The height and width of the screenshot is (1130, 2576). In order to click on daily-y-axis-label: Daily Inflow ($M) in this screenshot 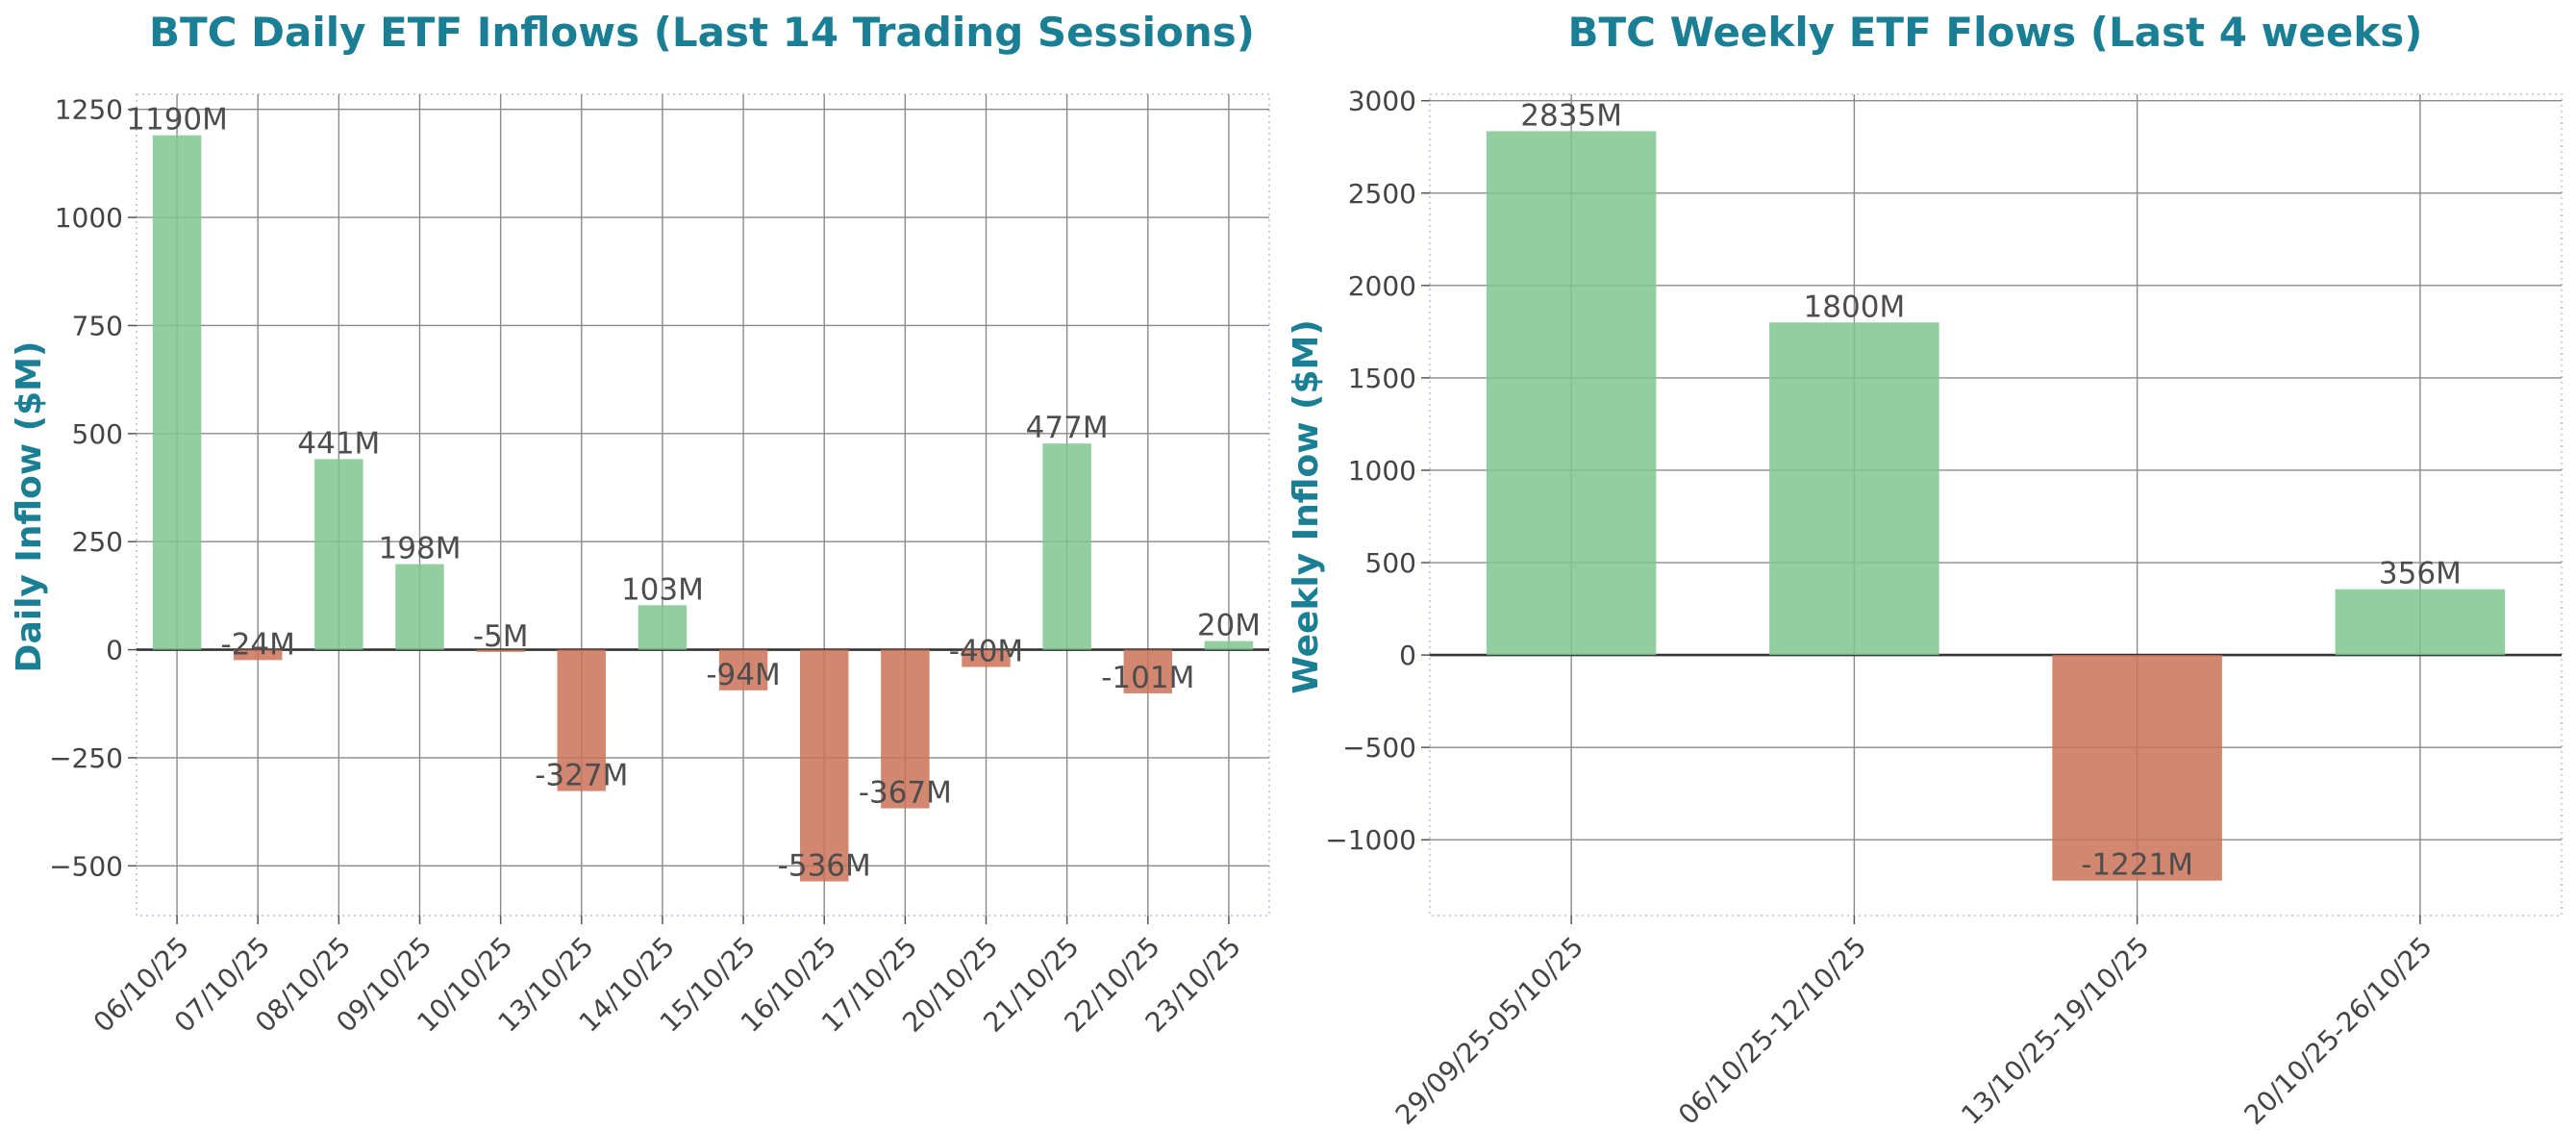, I will do `click(29, 507)`.